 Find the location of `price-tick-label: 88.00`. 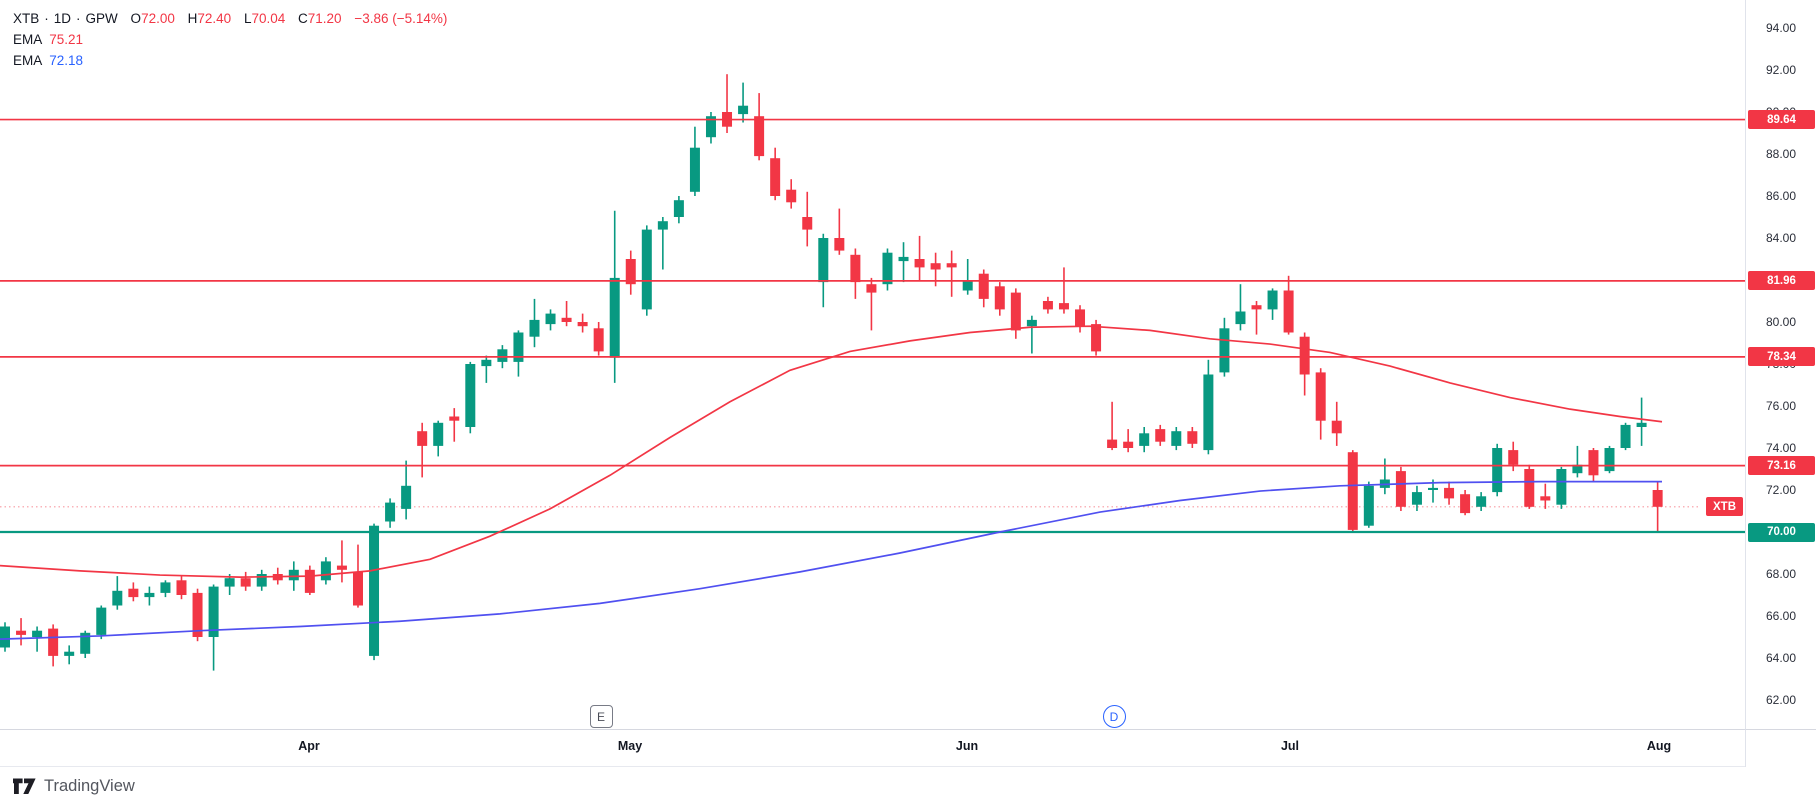

price-tick-label: 88.00 is located at coordinates (1781, 154).